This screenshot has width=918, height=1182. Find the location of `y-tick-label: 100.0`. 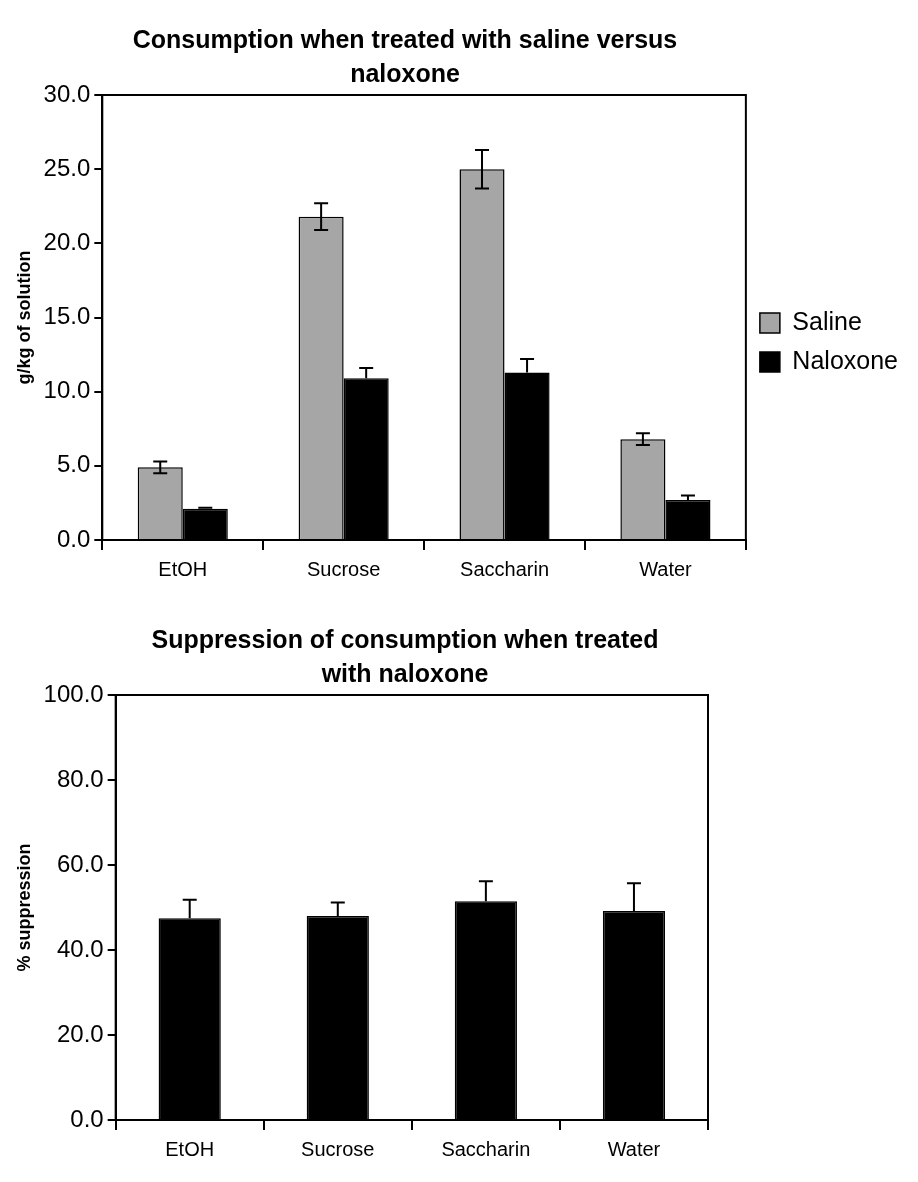

y-tick-label: 100.0 is located at coordinates (73, 693).